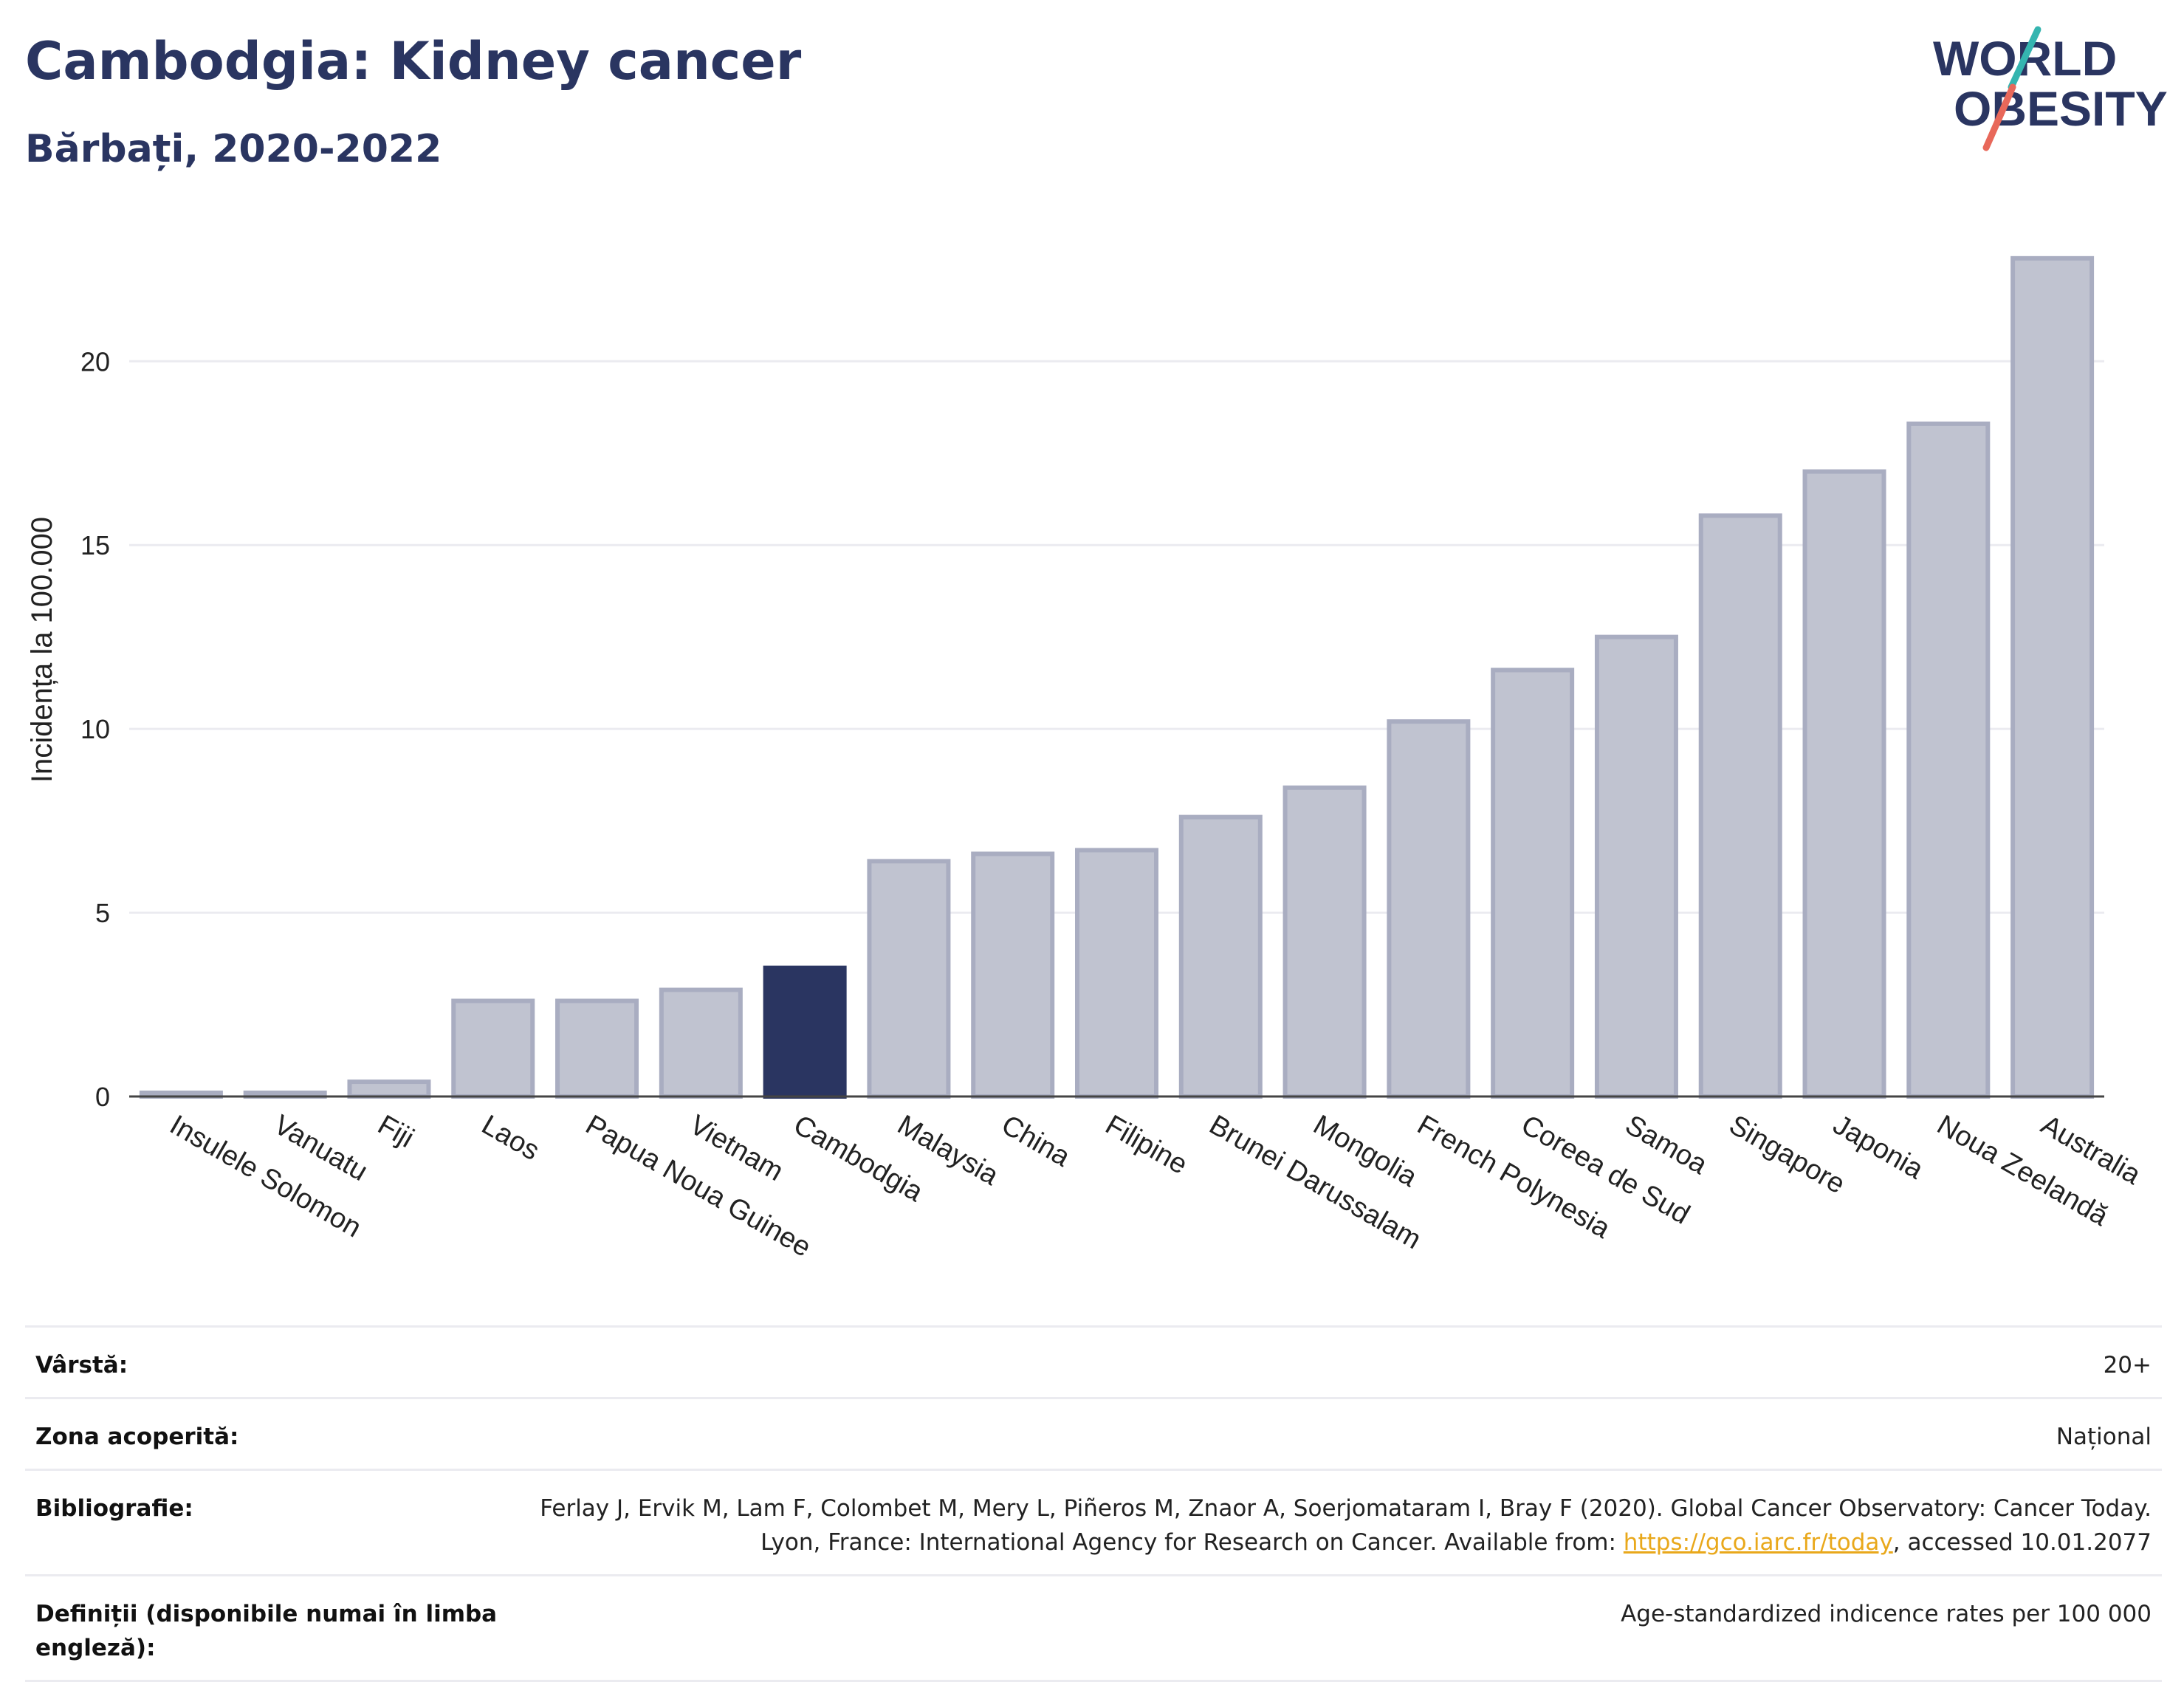 The height and width of the screenshot is (1682, 2184). I want to click on bar-fiji, so click(389, 1089).